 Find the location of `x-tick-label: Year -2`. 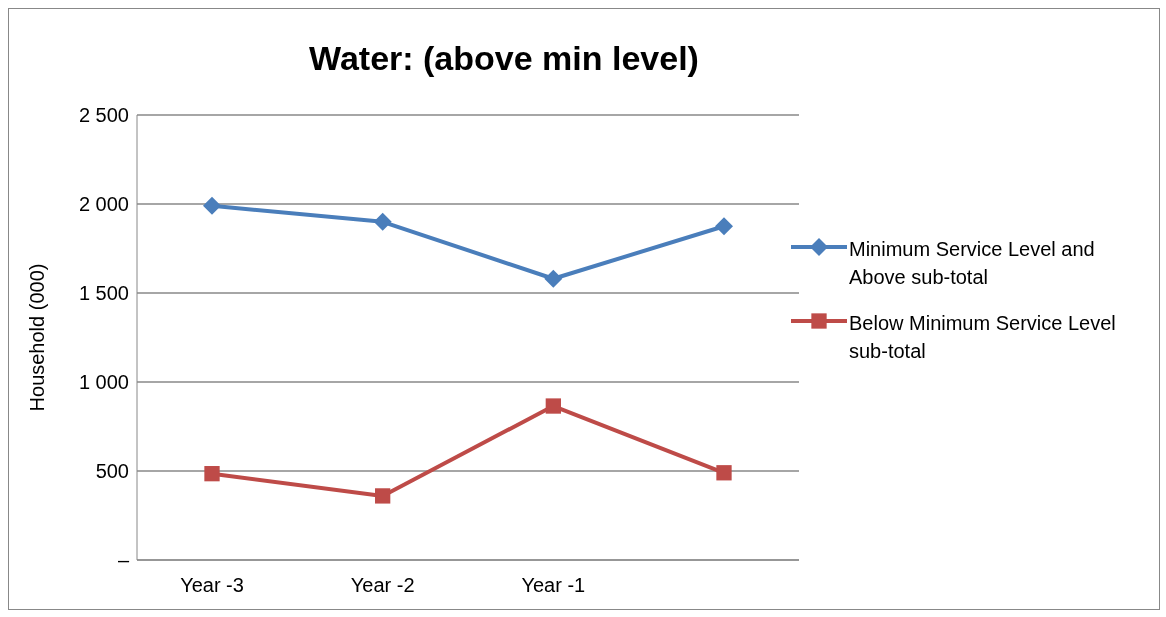

x-tick-label: Year -2 is located at coordinates (382, 585).